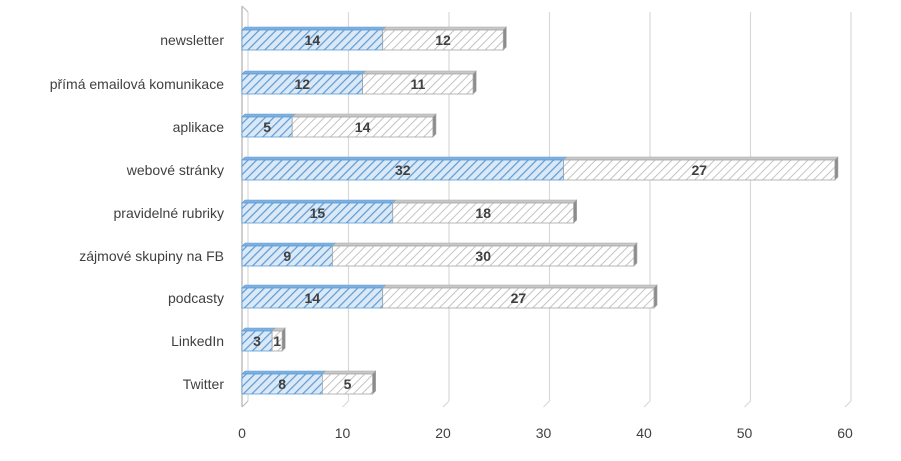  I want to click on category-label: přímá emailová komunikace, so click(137, 84).